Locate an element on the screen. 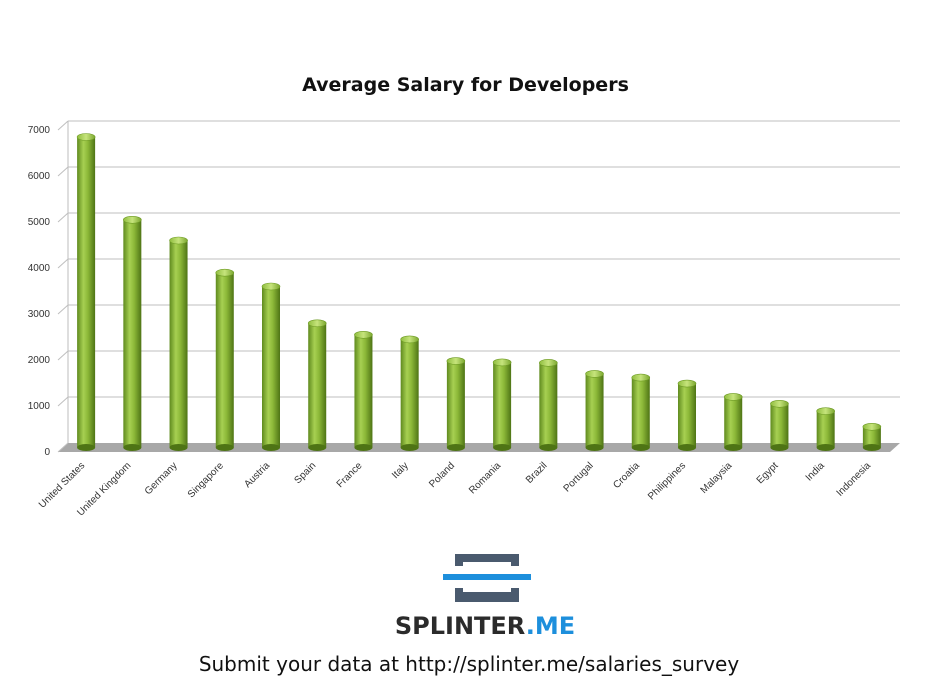  x-tick-label: Brazil is located at coordinates (536, 472).